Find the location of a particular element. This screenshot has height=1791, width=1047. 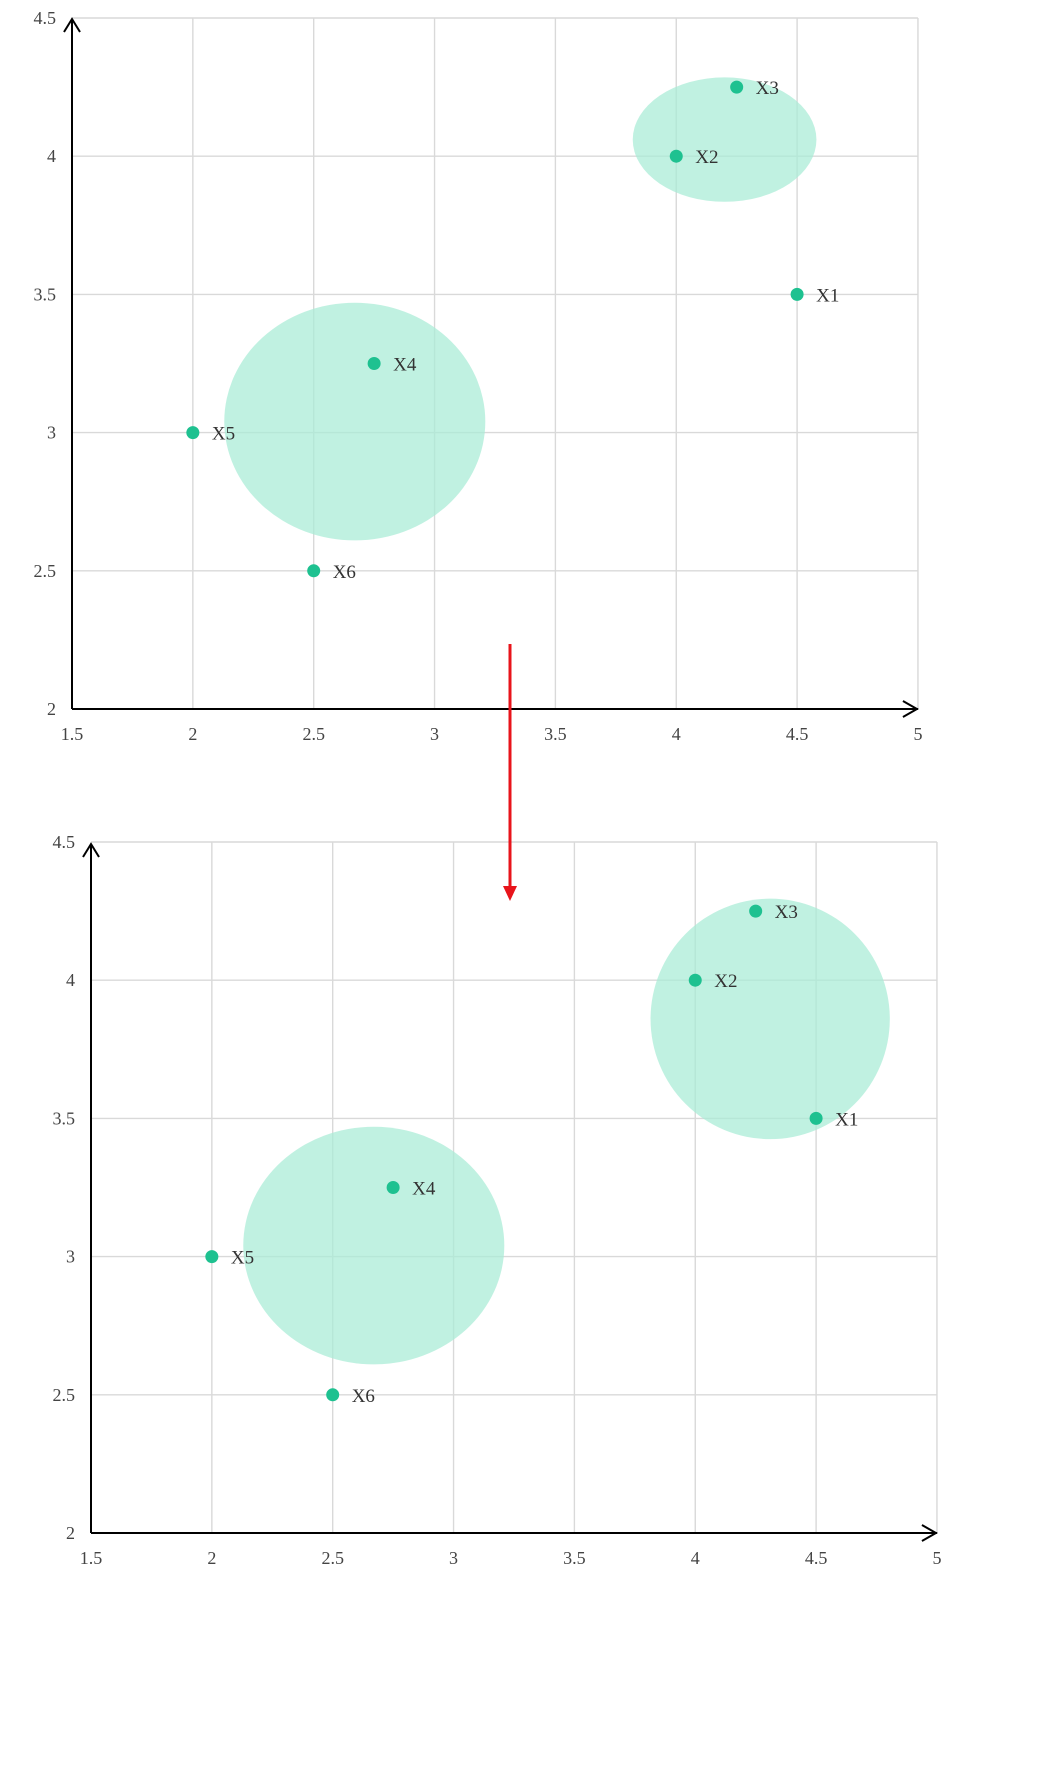

transition-arrow is located at coordinates (510, 772).